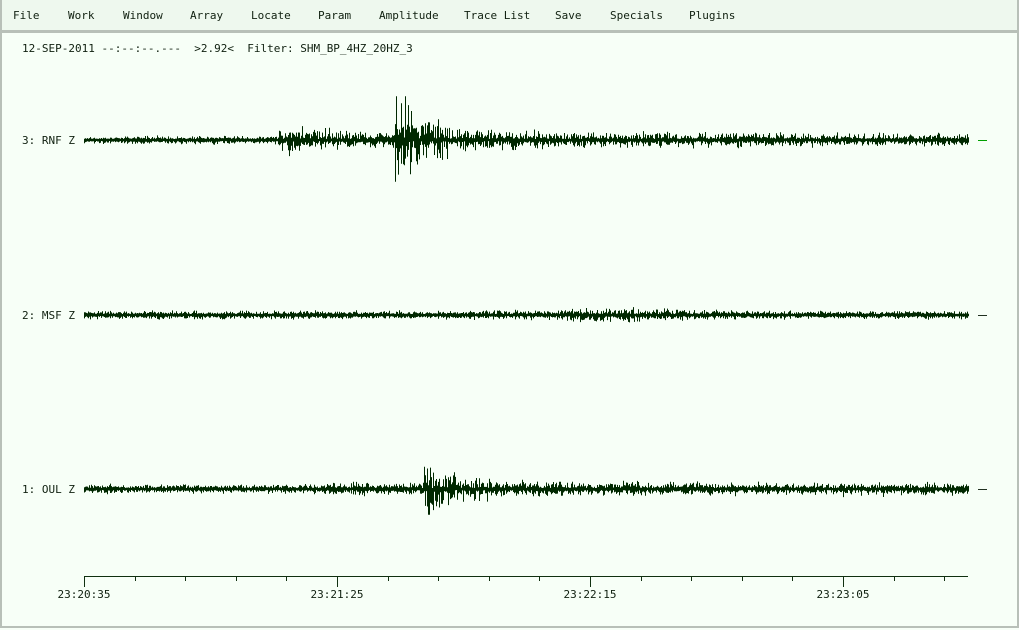  Describe the element at coordinates (84, 594) in the screenshot. I see `time-label: 23:20:35` at that location.